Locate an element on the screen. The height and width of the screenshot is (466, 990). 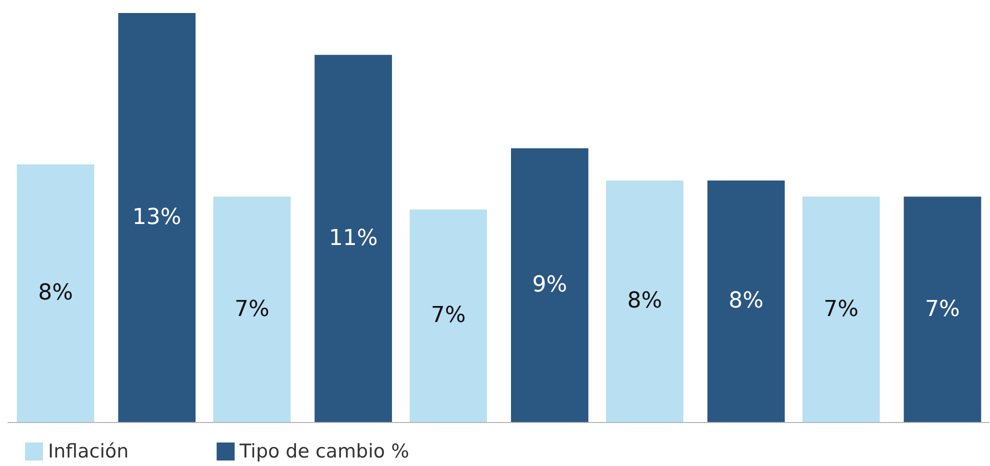
data-label: 9% is located at coordinates (550, 285).